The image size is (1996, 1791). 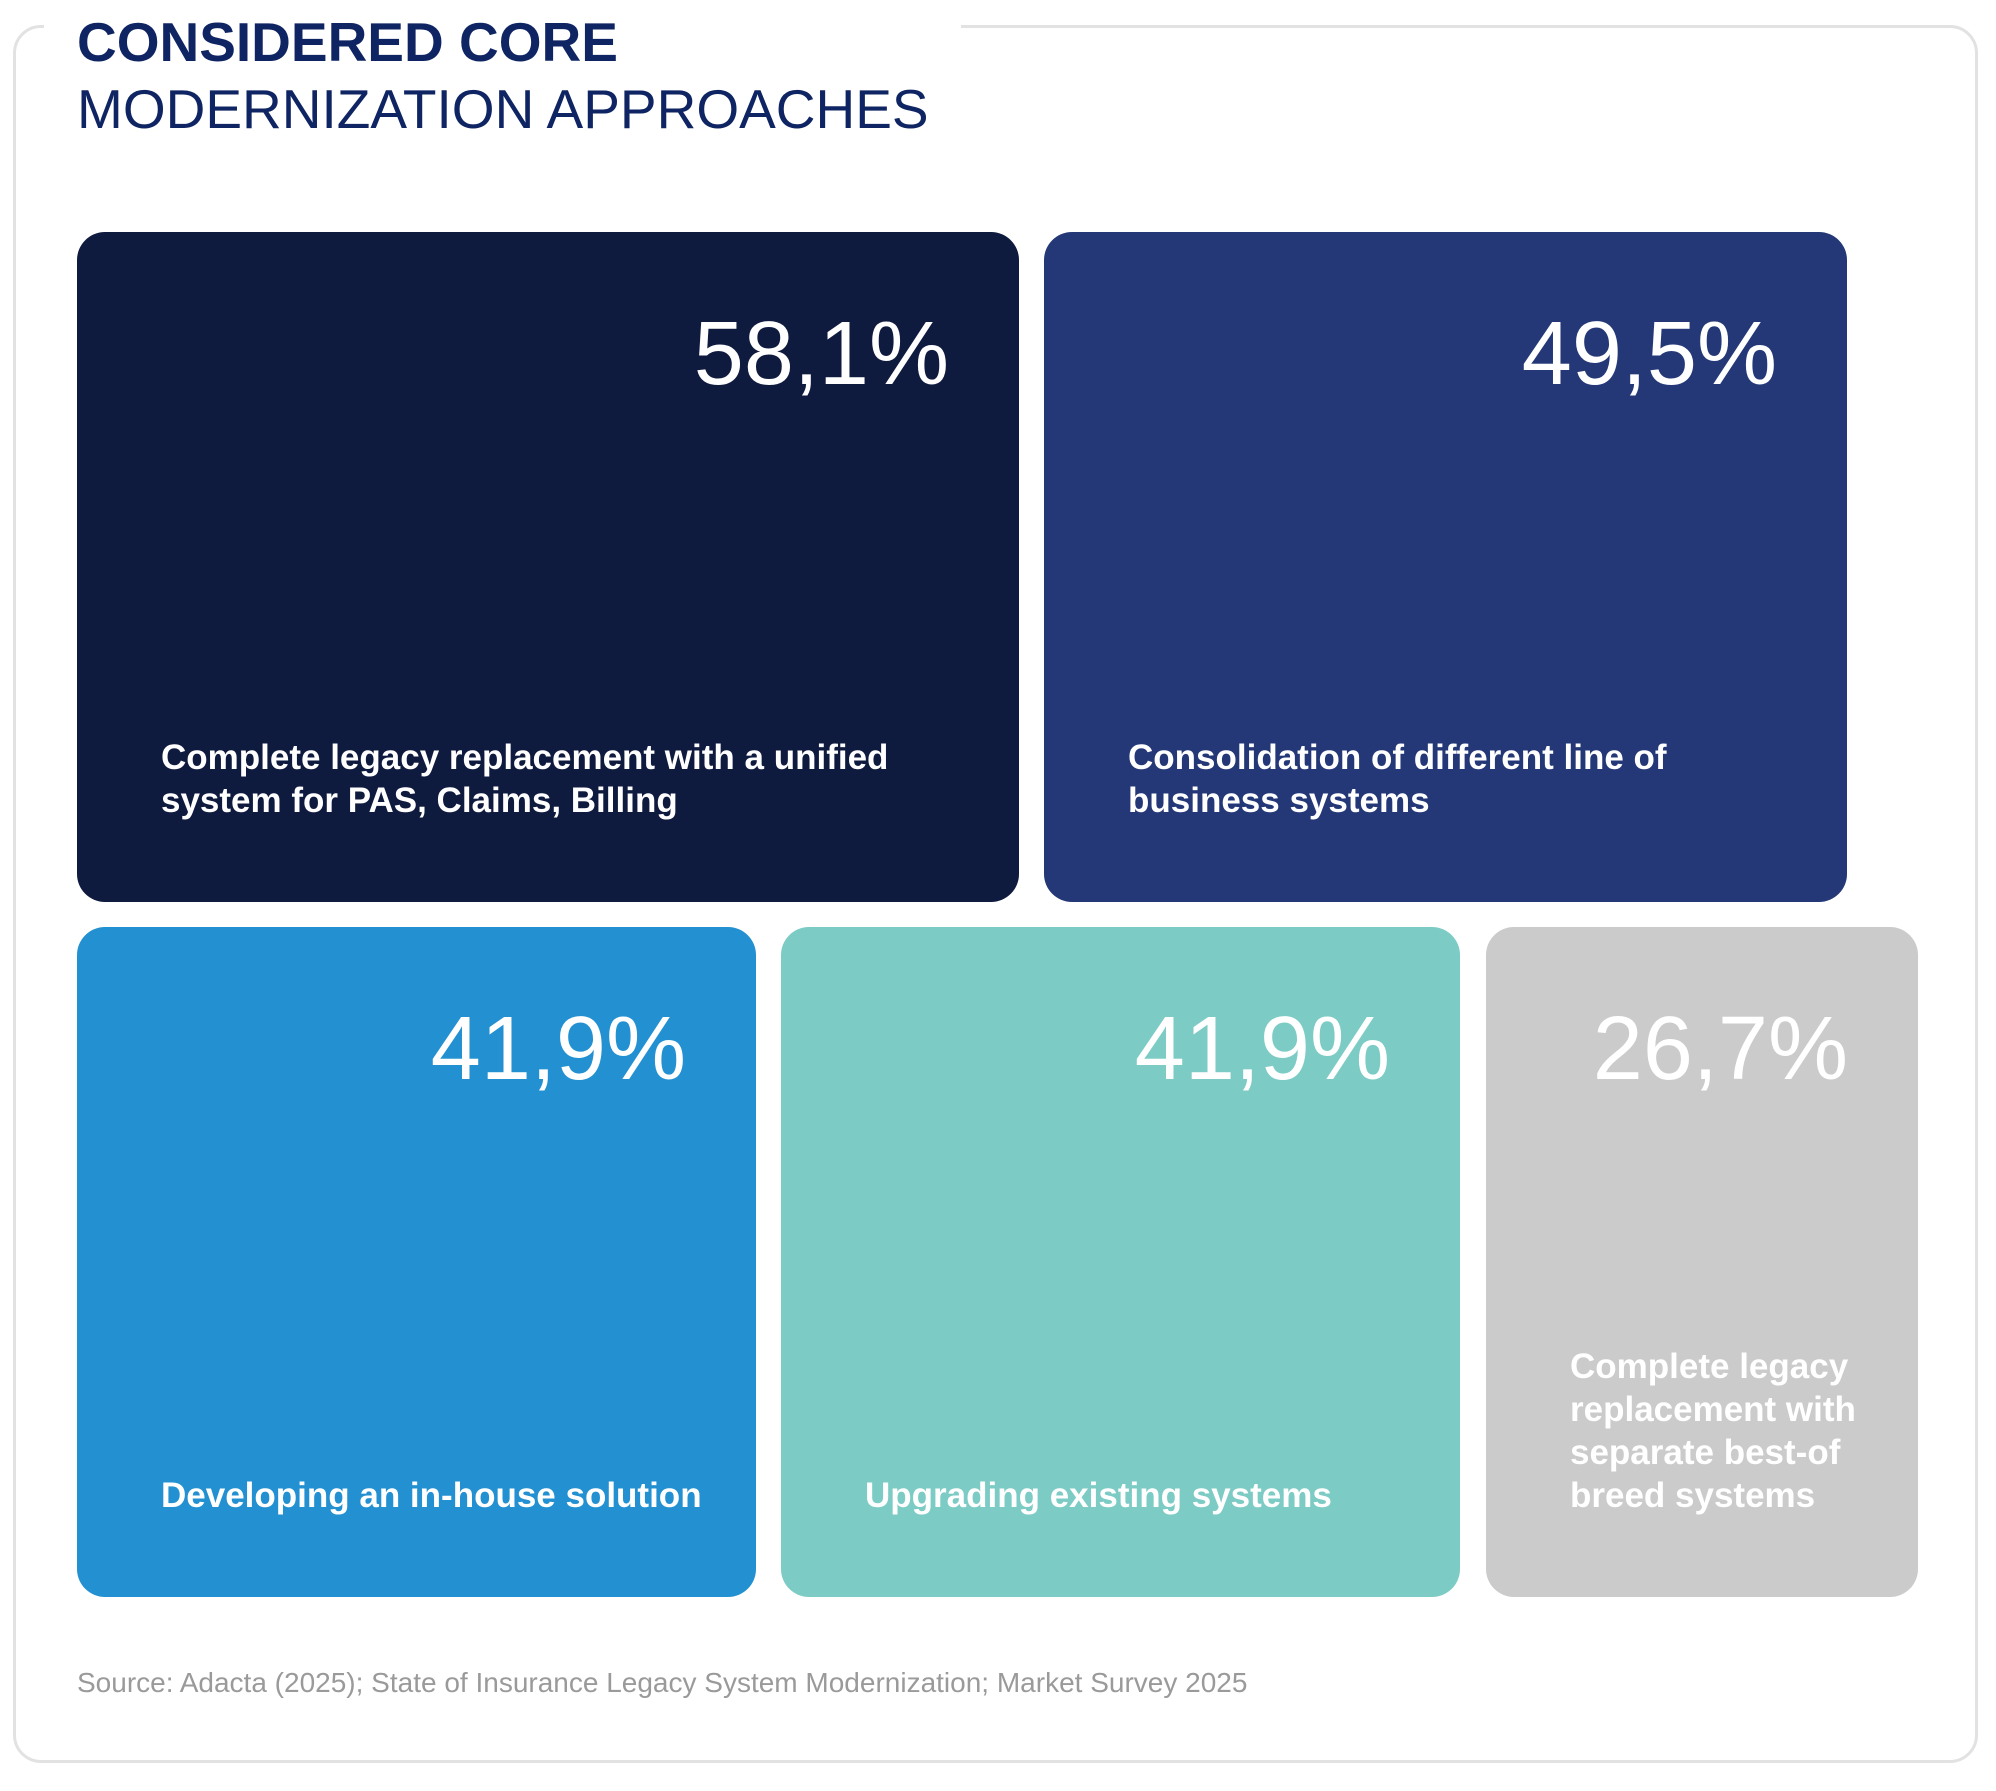 What do you see at coordinates (431, 1495) in the screenshot?
I see `tile-label: Developing an in-house solution` at bounding box center [431, 1495].